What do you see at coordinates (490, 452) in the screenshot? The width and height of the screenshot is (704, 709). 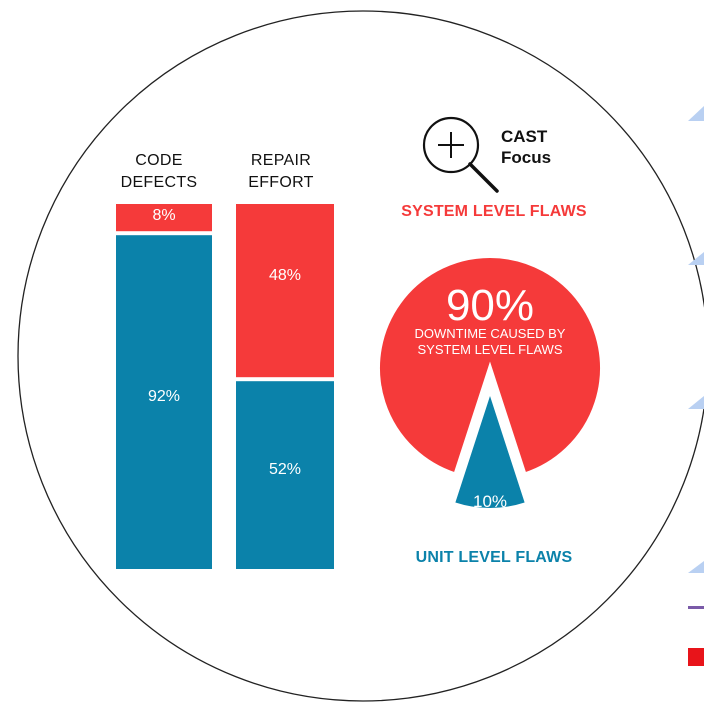 I see `pie-slice-unit-level-flaws` at bounding box center [490, 452].